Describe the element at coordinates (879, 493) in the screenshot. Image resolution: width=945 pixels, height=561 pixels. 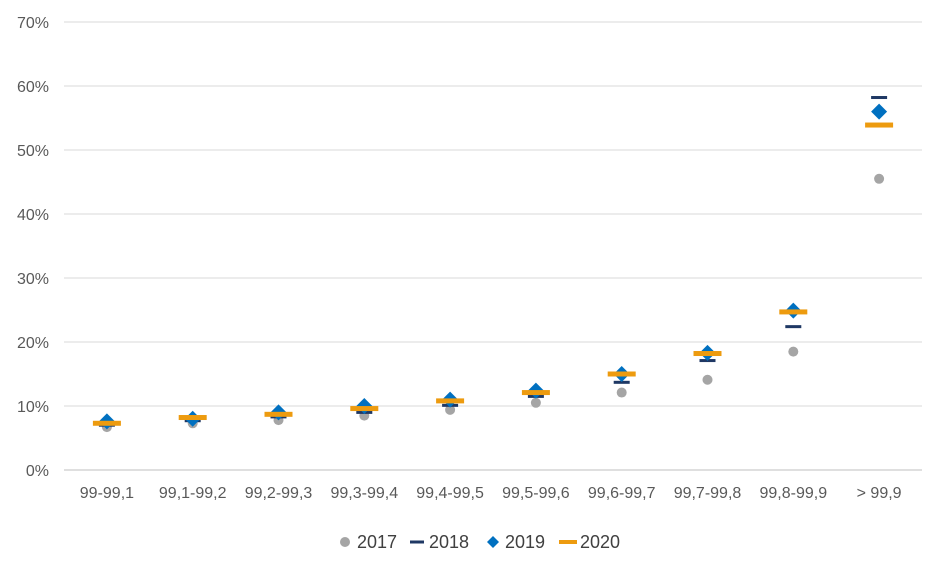
I see `x-tick-label: > 99,9` at that location.